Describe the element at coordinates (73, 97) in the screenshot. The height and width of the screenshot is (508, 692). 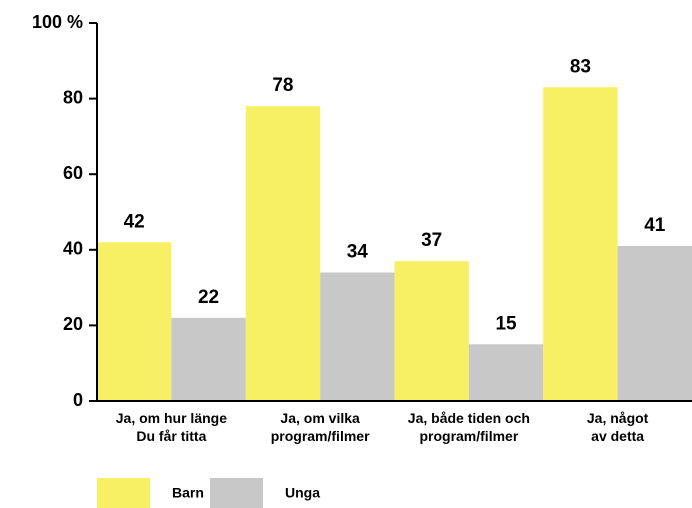
I see `y-tick-label: 80` at that location.